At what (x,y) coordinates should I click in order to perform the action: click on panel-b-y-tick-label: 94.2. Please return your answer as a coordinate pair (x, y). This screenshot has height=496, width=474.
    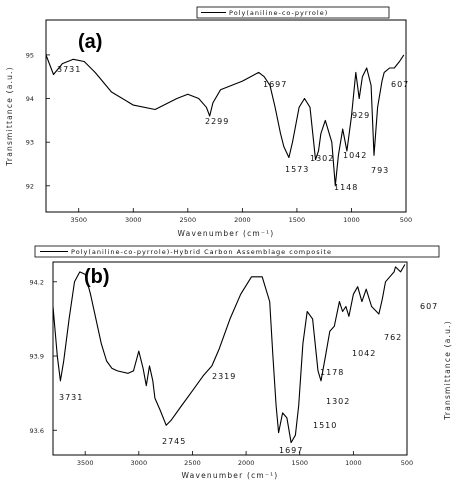
    Looking at the image, I should click on (37, 282).